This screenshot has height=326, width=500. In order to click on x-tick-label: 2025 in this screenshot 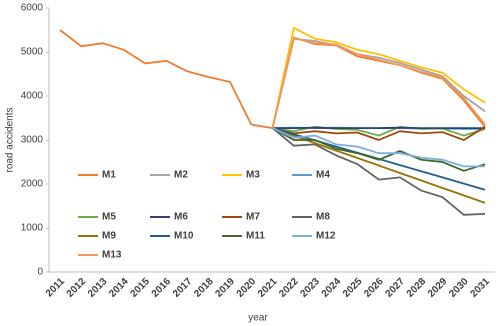, I will do `click(353, 288)`.